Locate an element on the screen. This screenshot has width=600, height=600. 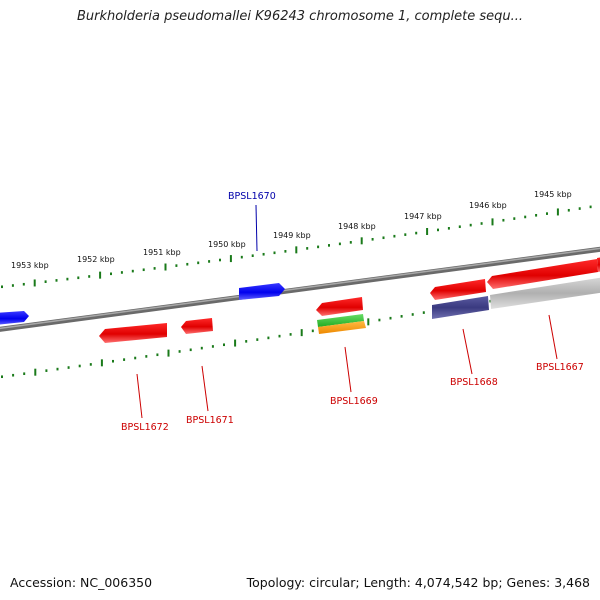
chromosome-backbone is located at coordinates (300, 289).